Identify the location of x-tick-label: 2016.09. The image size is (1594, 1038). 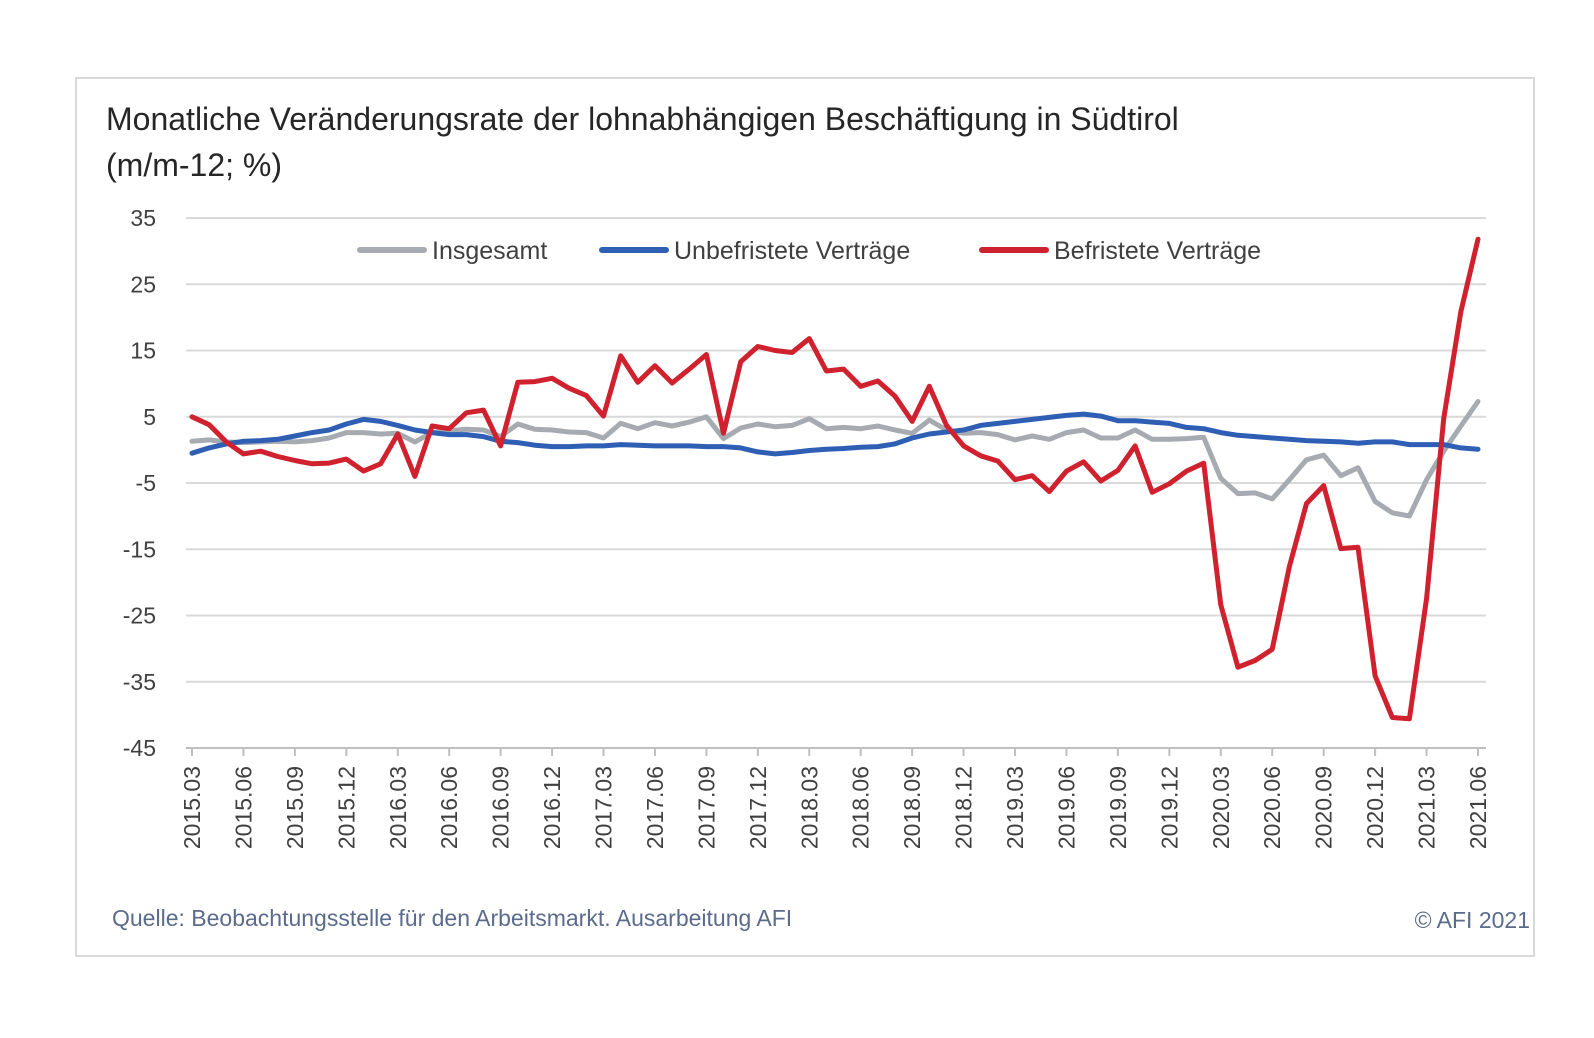
(501, 807).